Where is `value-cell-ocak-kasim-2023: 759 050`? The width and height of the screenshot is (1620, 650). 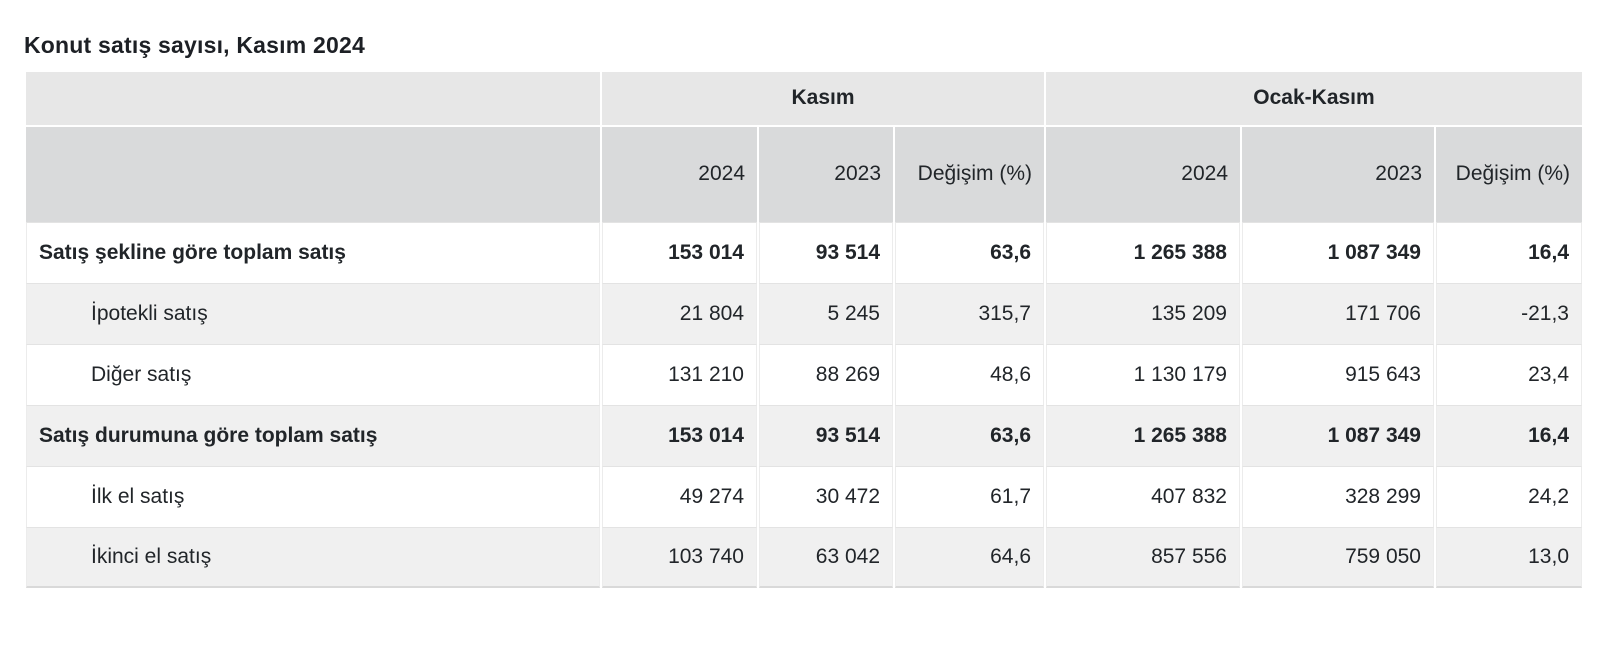 value-cell-ocak-kasim-2023: 759 050 is located at coordinates (1338, 557).